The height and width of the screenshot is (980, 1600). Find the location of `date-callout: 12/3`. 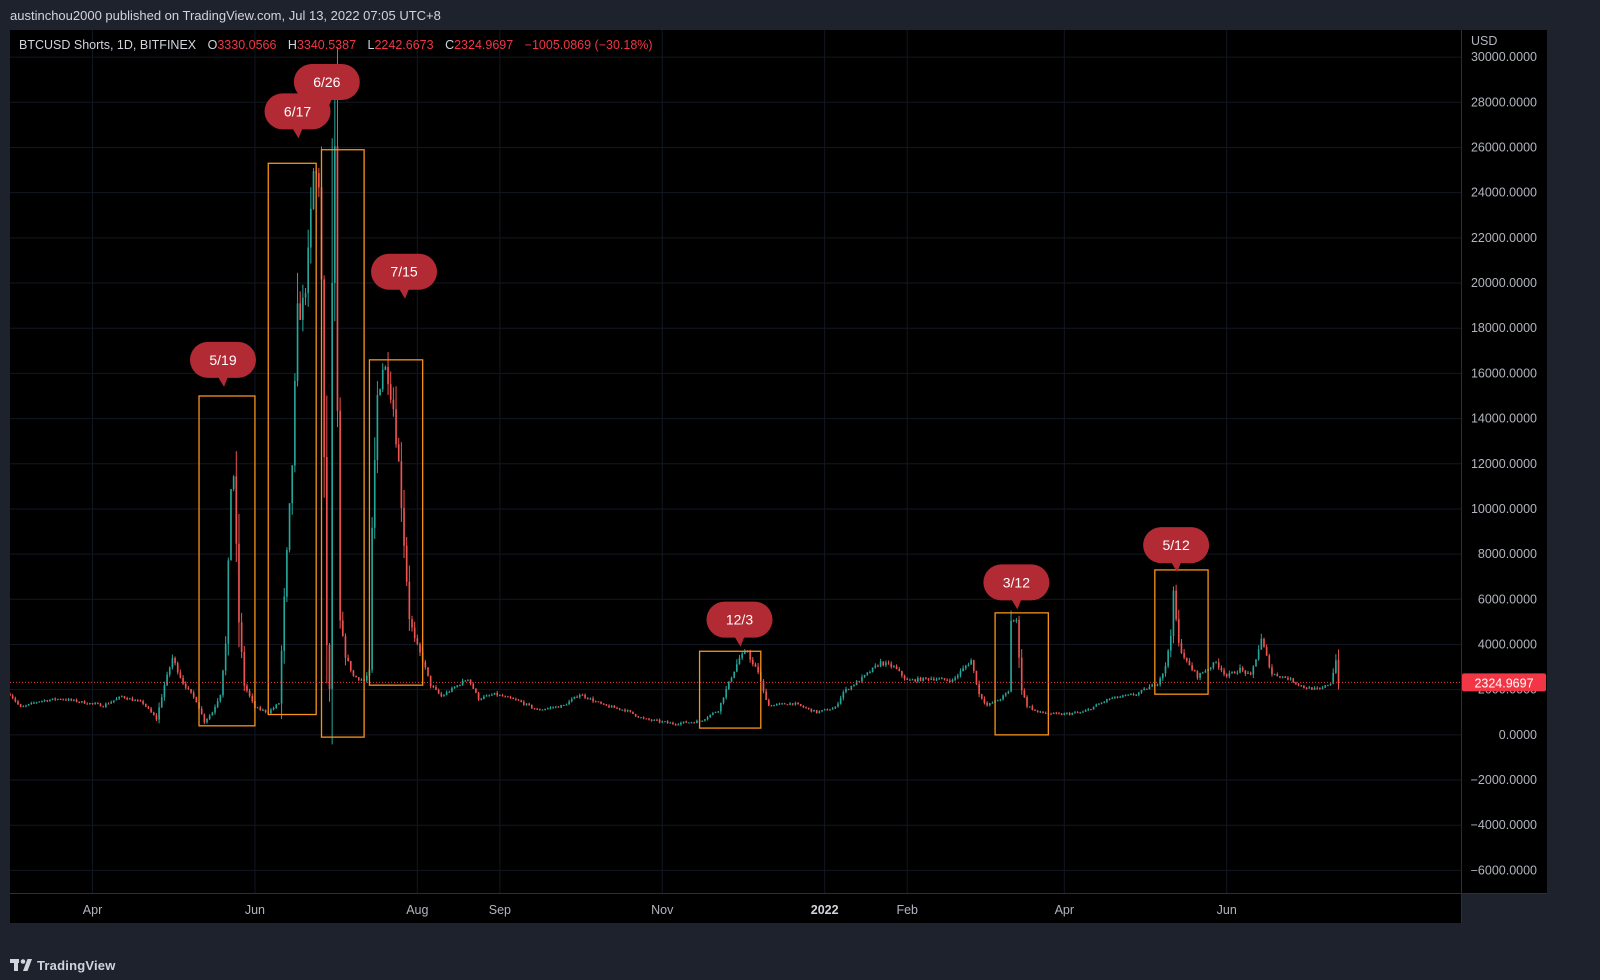

date-callout: 12/3 is located at coordinates (739, 624).